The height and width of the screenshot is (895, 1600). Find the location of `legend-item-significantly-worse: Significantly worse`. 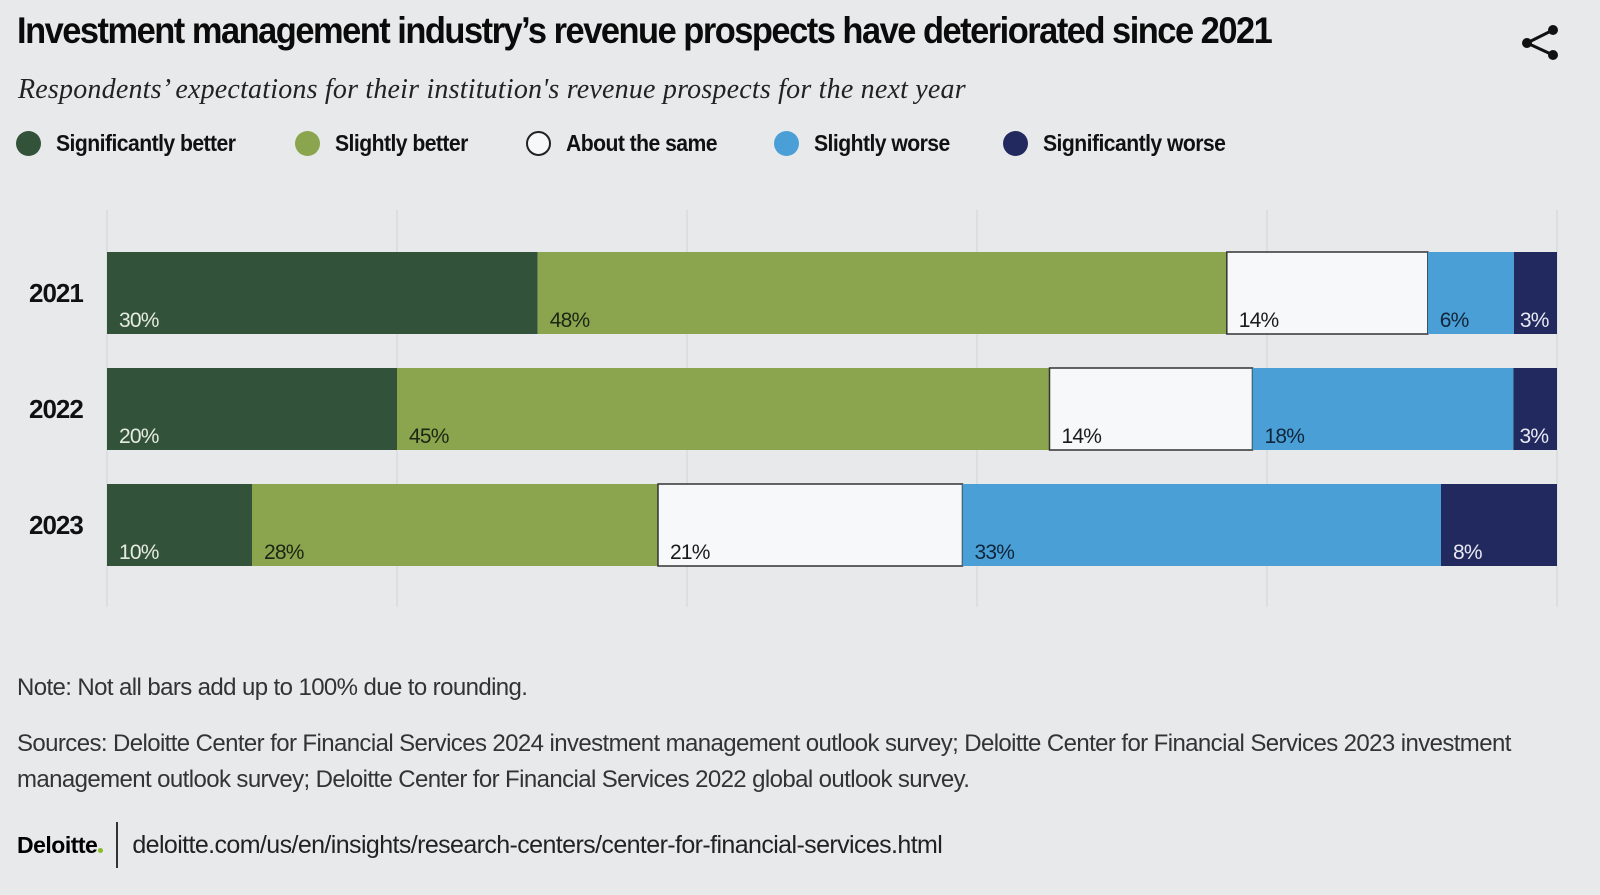

legend-item-significantly-worse: Significantly worse is located at coordinates (1122, 143).